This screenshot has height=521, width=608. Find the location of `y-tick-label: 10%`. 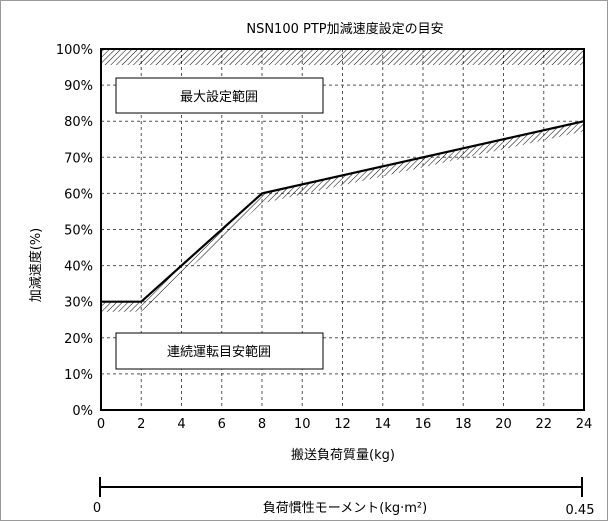

y-tick-label: 10% is located at coordinates (78, 375).